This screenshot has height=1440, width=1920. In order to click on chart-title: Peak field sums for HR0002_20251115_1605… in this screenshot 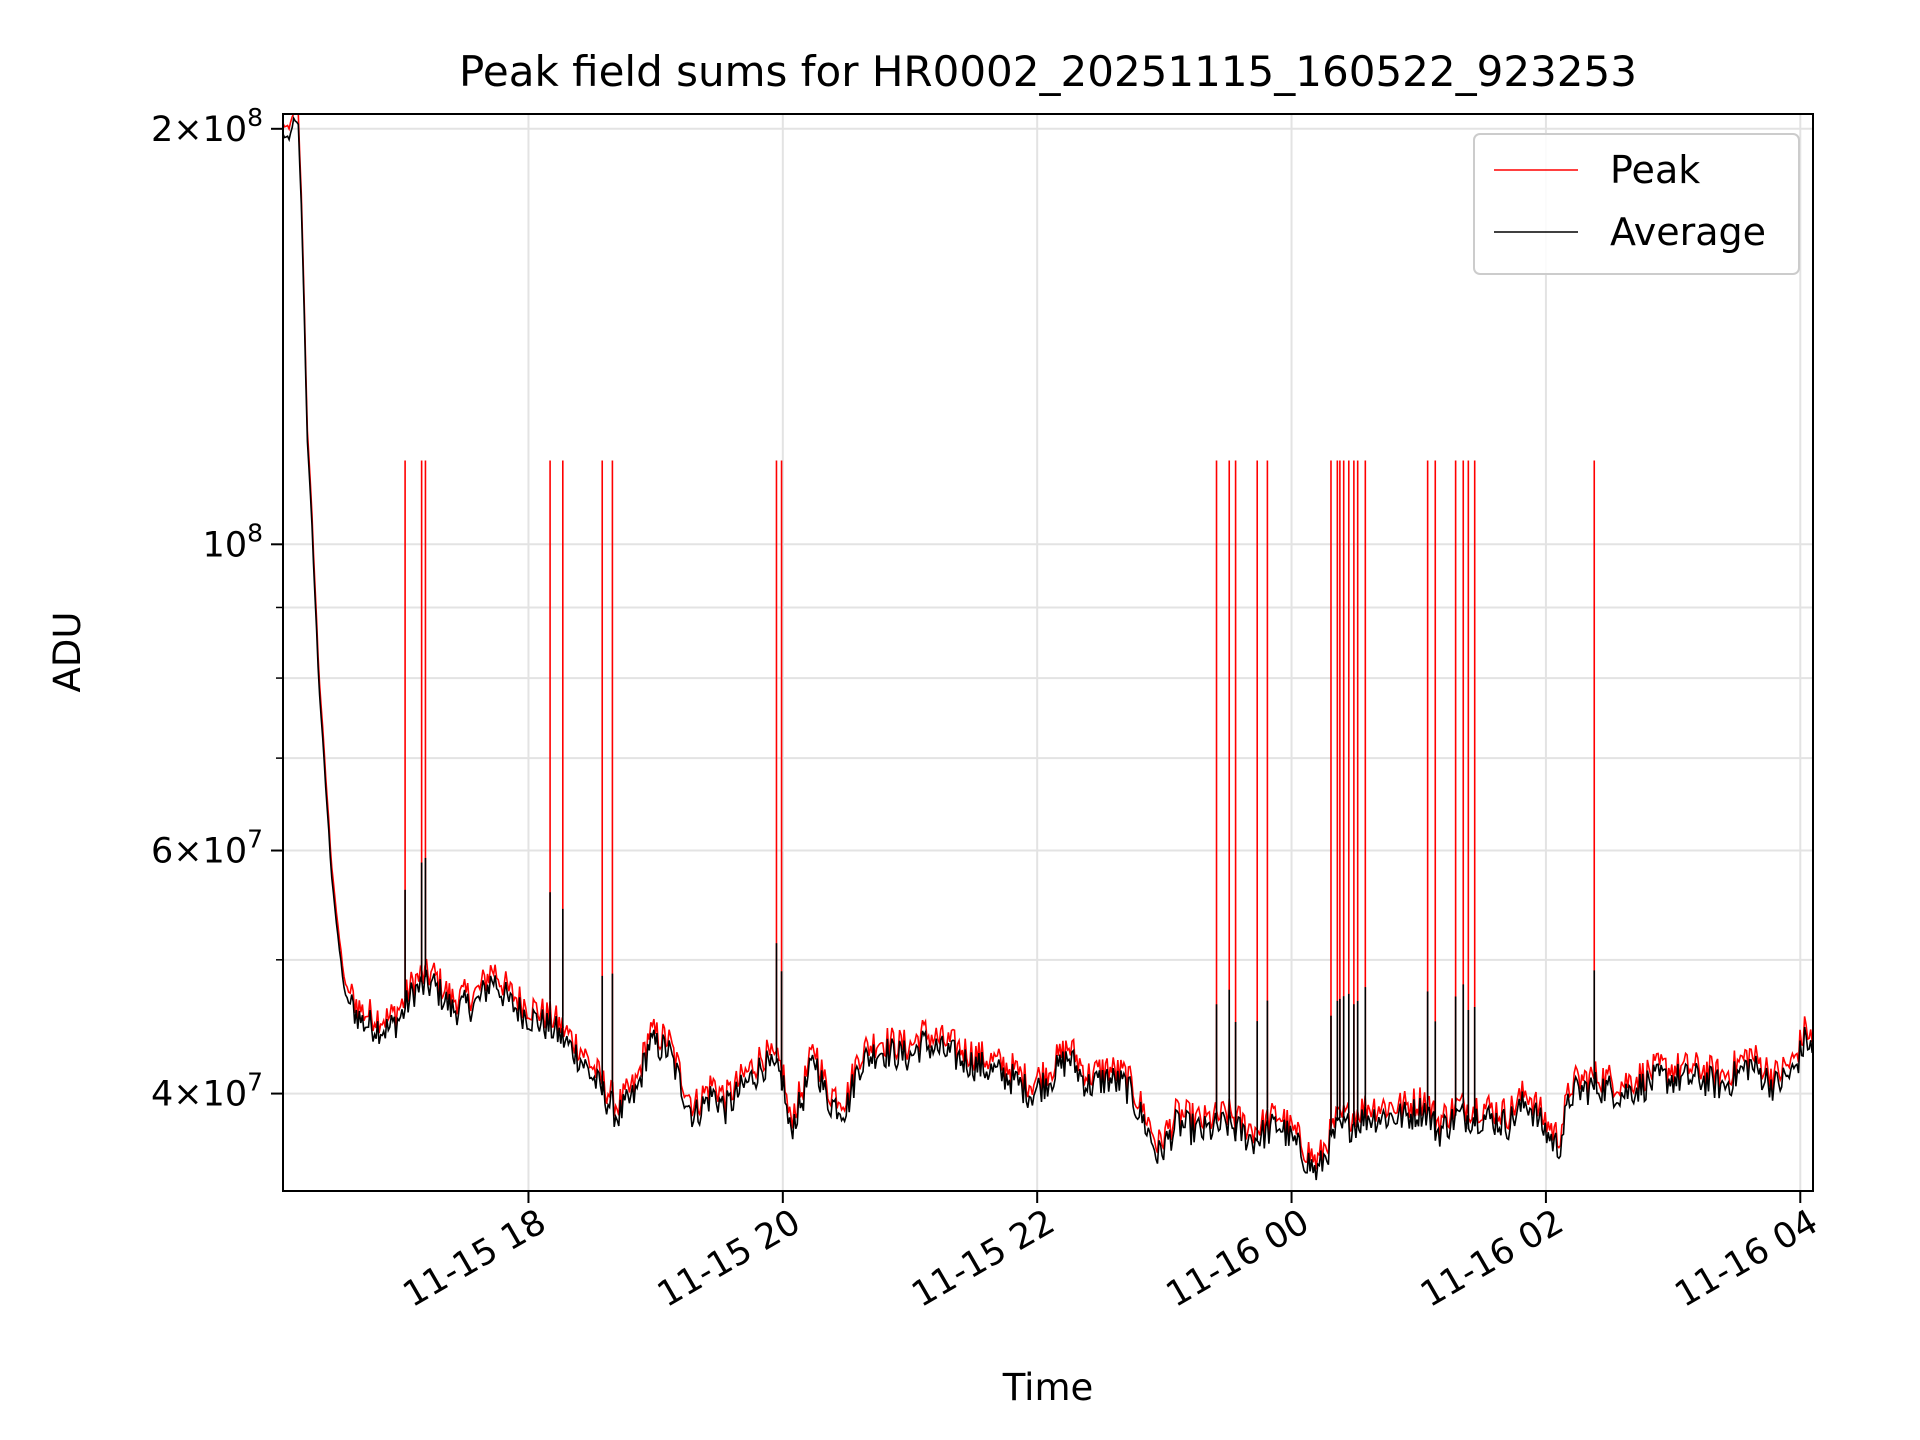, I will do `click(1048, 71)`.